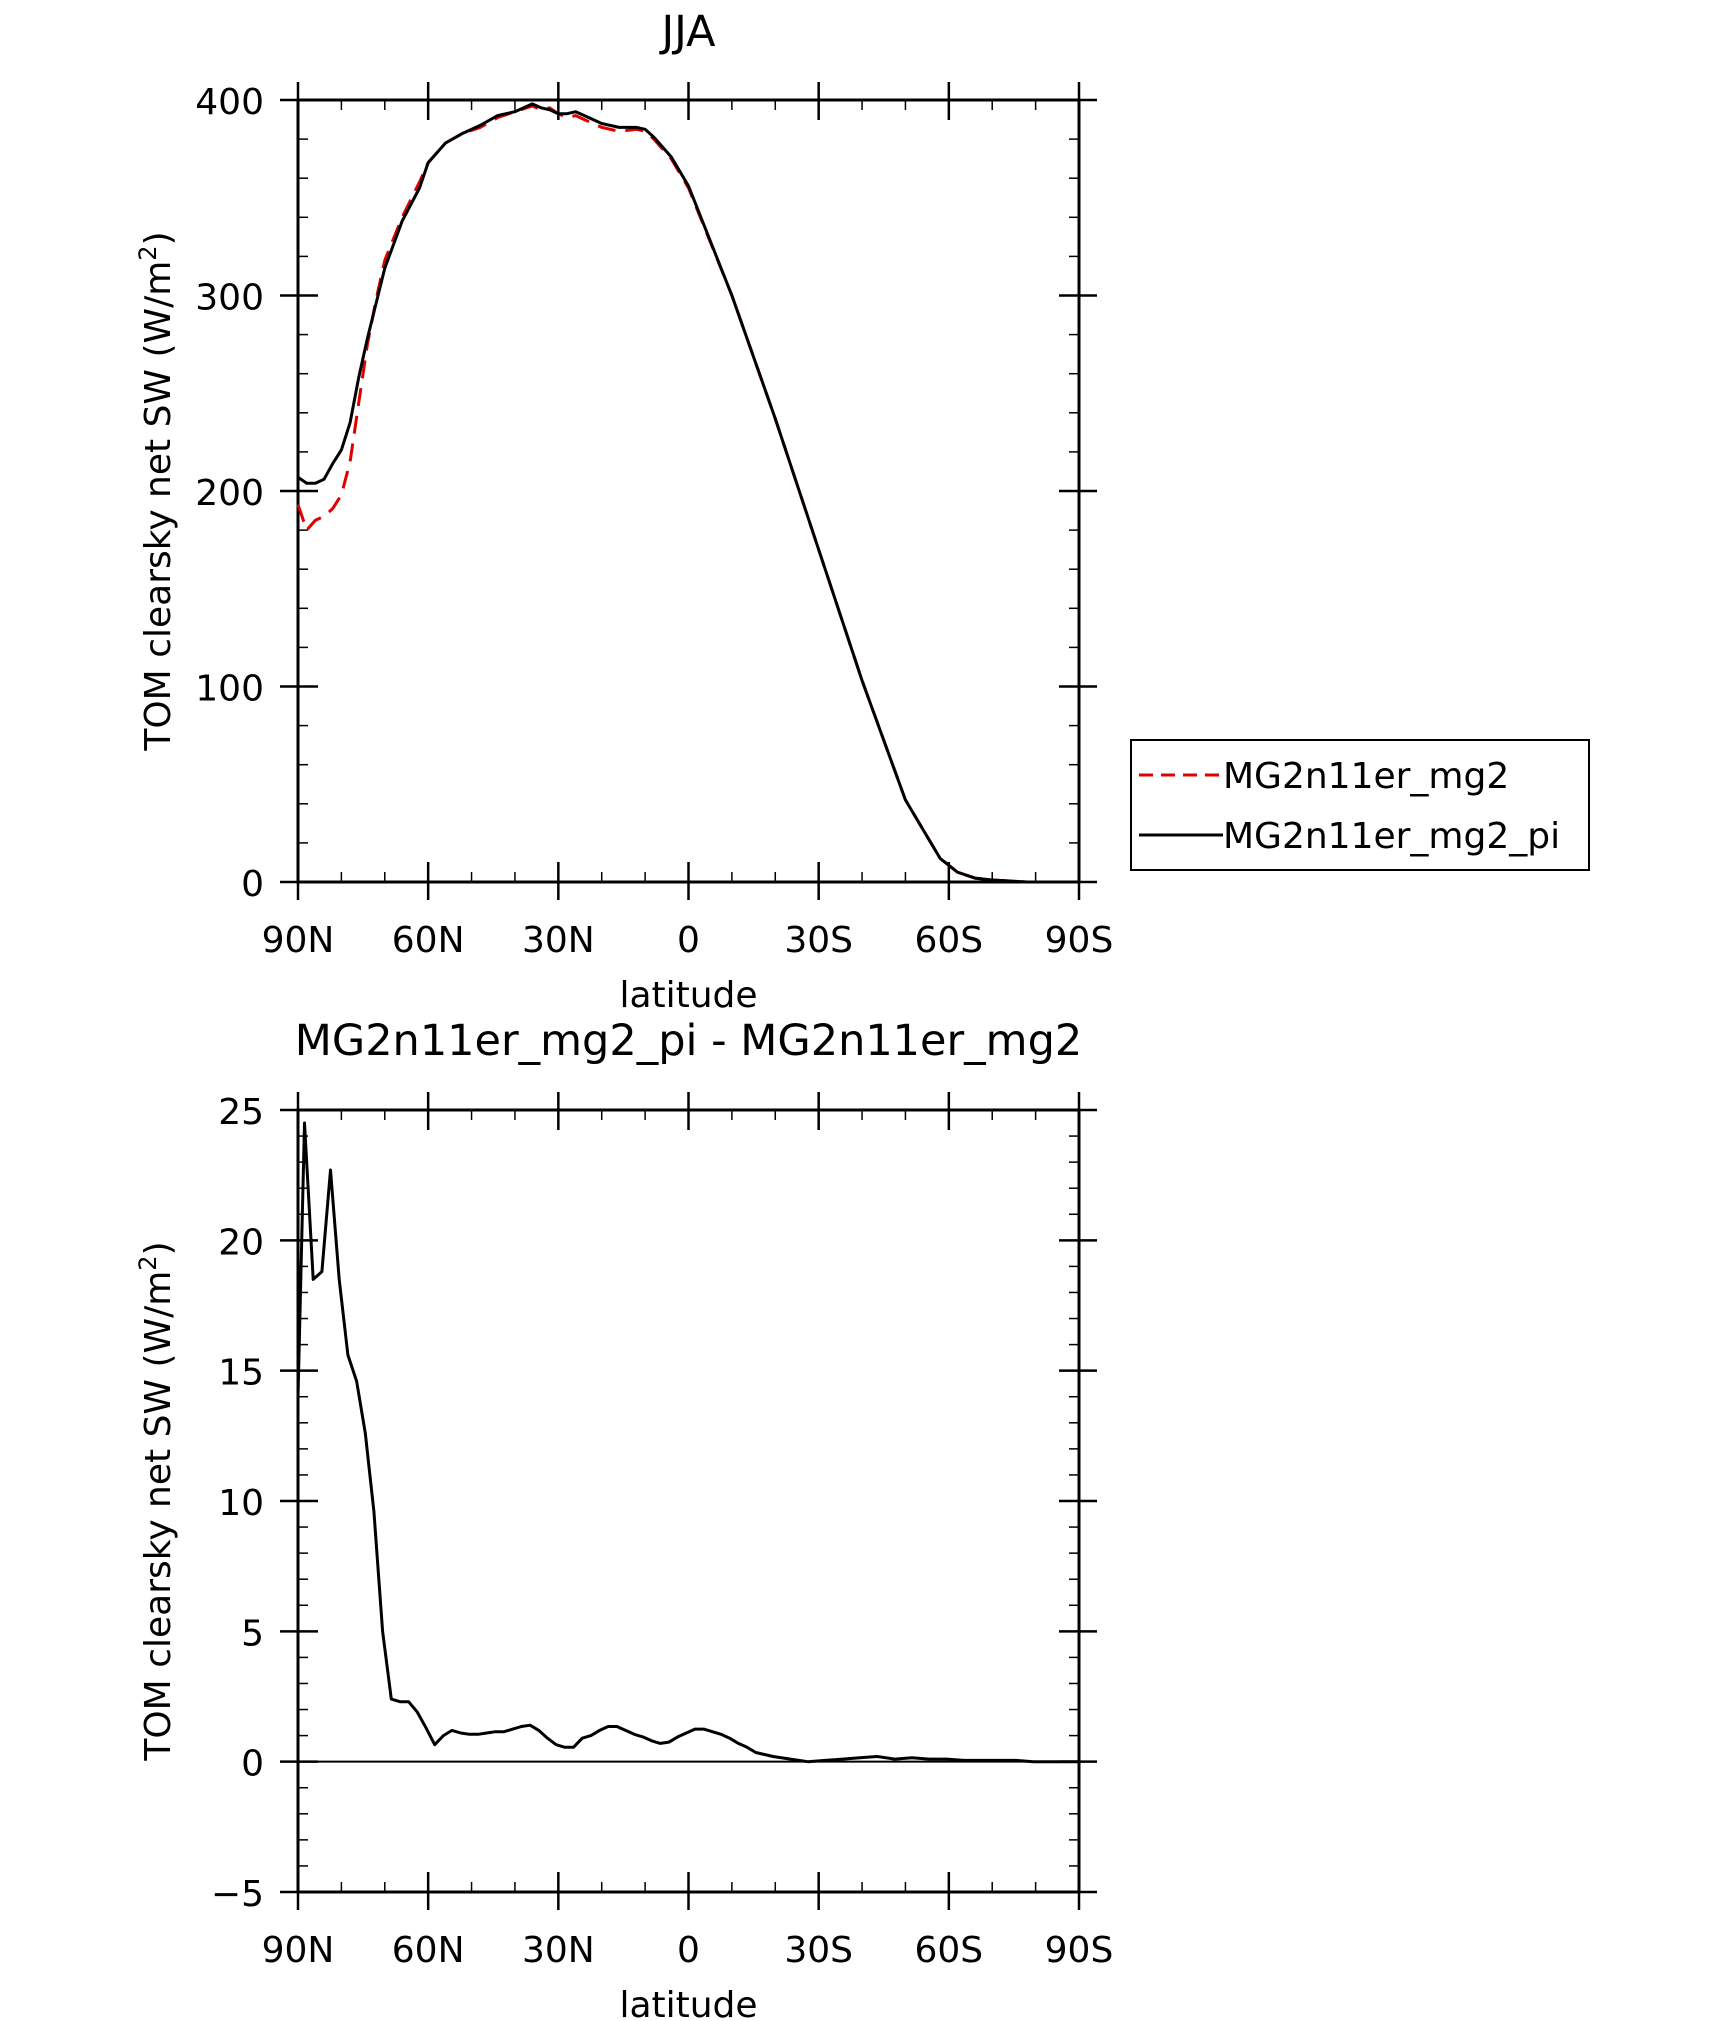 The height and width of the screenshot is (2021, 1710). What do you see at coordinates (241, 1242) in the screenshot?
I see `y-tick-label: 20` at bounding box center [241, 1242].